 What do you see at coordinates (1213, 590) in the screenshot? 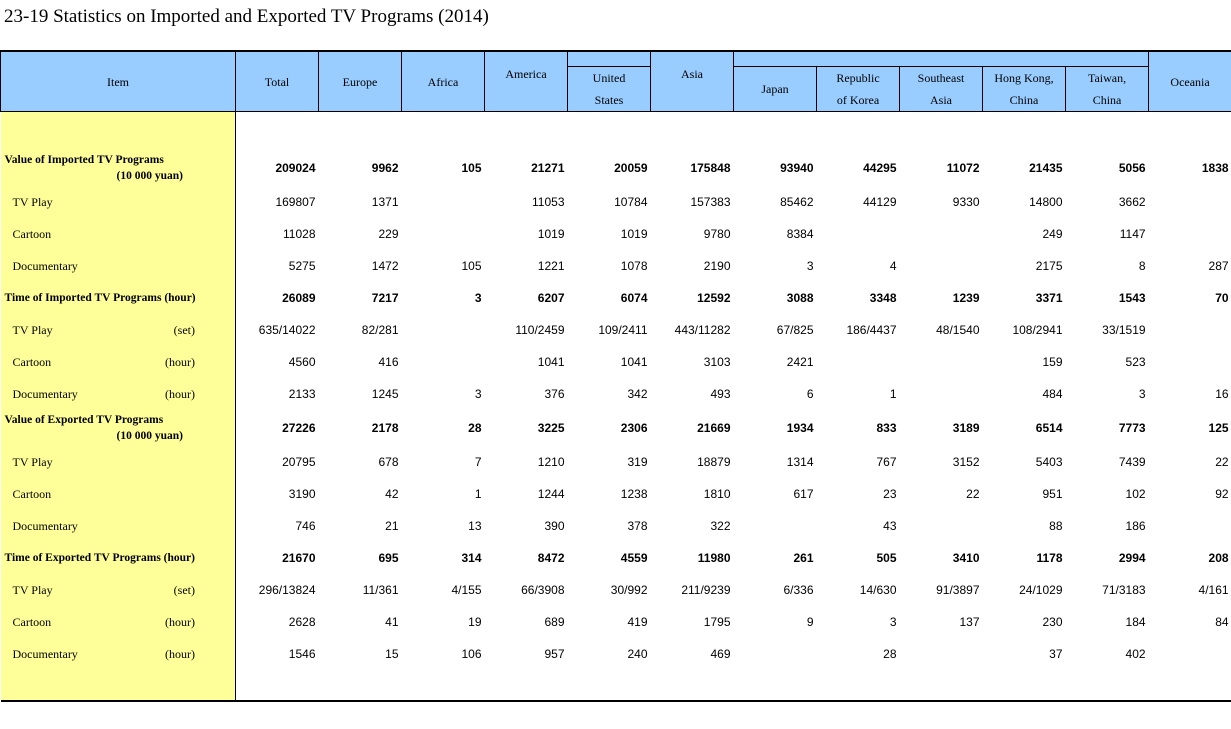
I see `table-cell: 4/161` at bounding box center [1213, 590].